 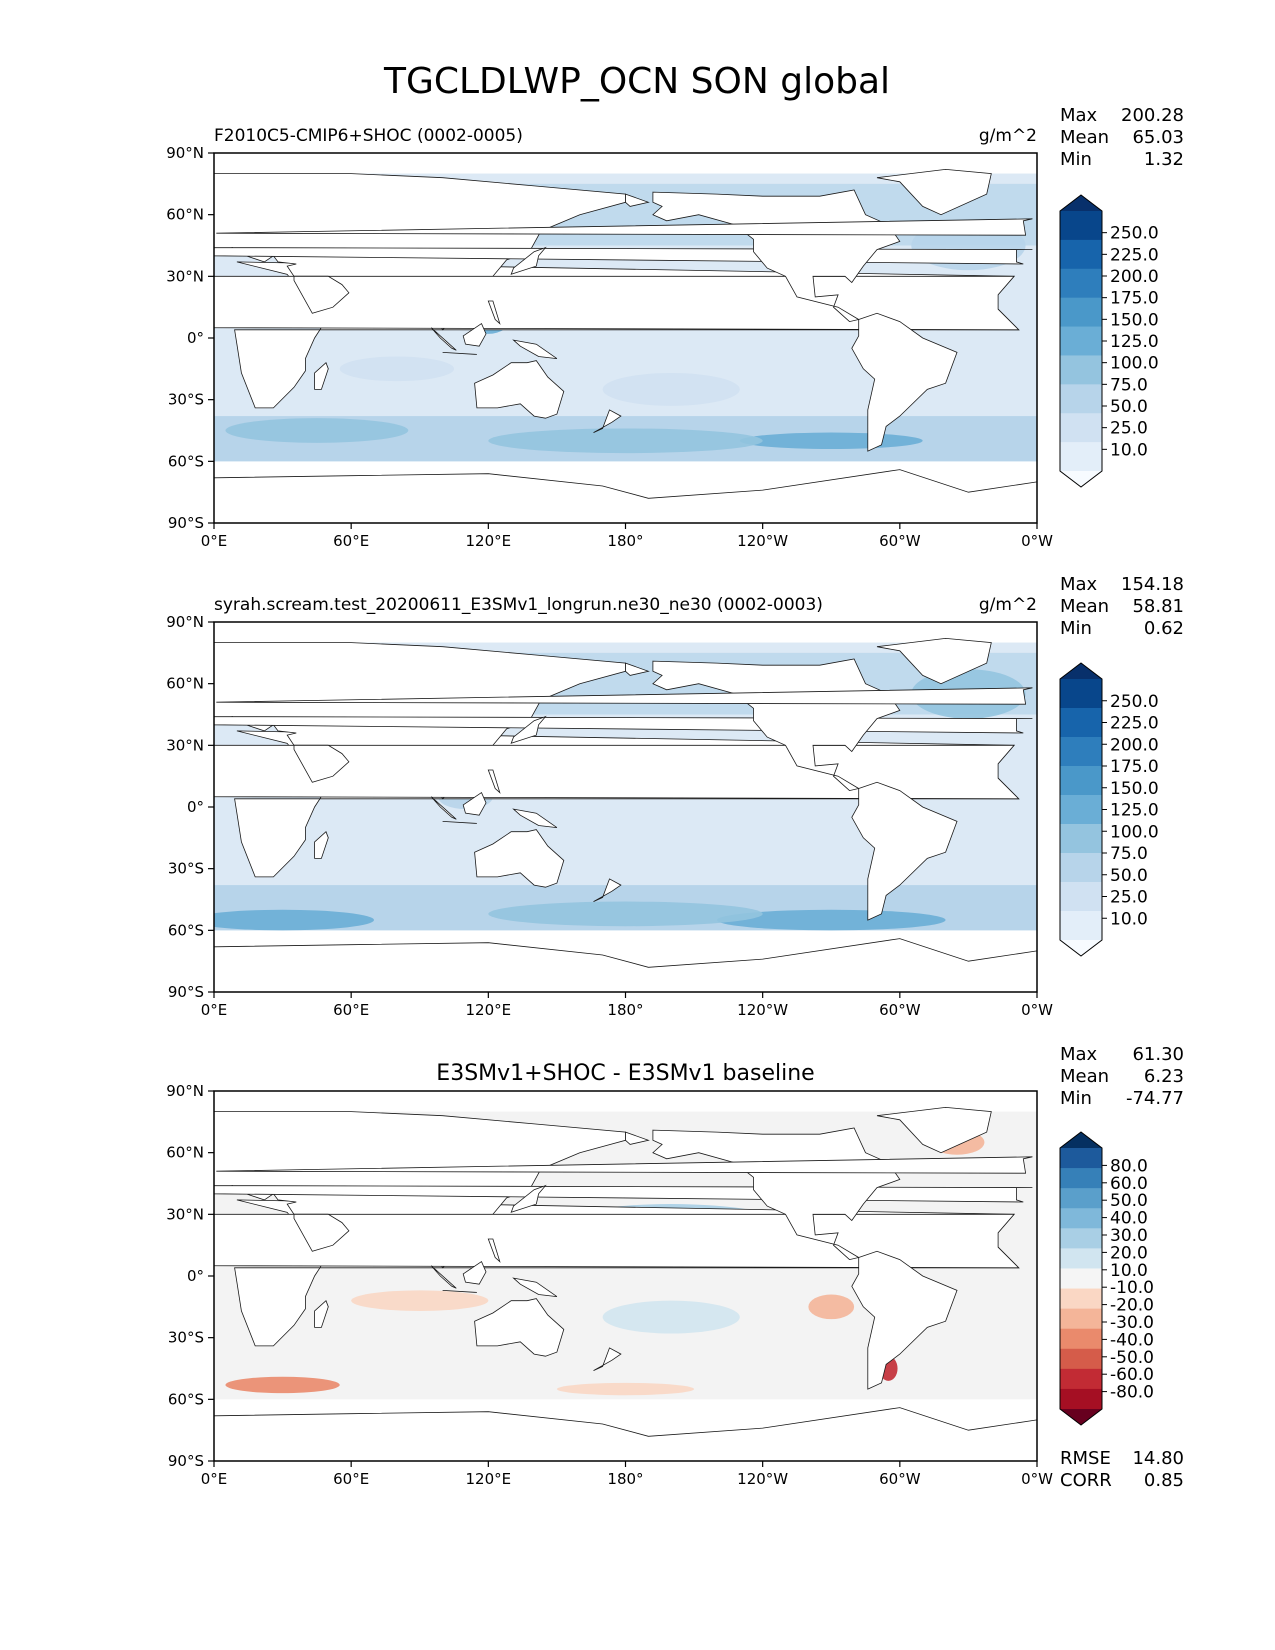 What do you see at coordinates (1158, 1054) in the screenshot?
I see `stat-value: 61.30` at bounding box center [1158, 1054].